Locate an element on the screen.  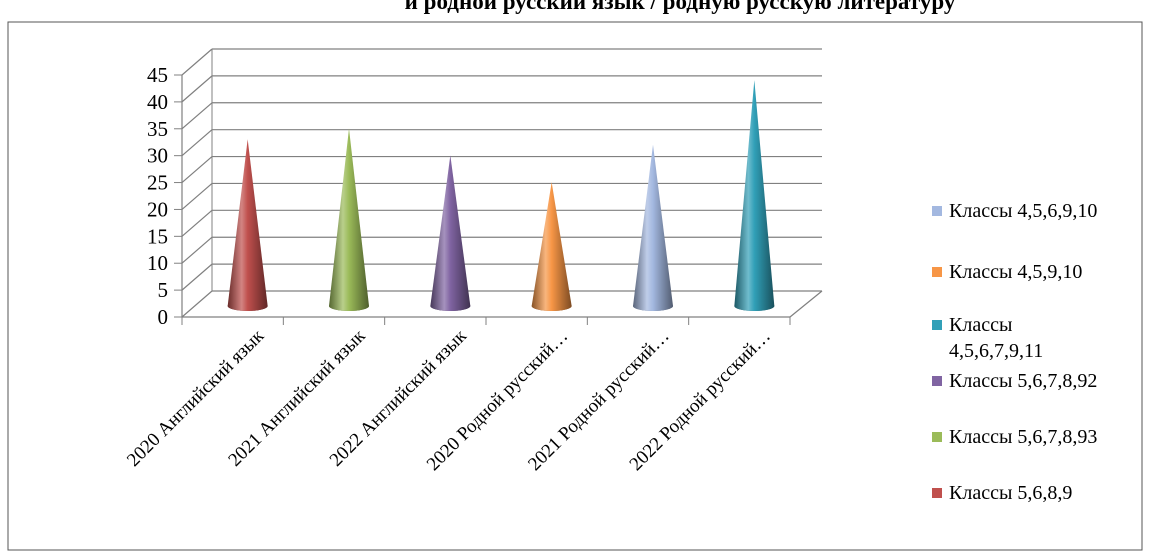
legend-label: Классы 4,5,9,10 is located at coordinates (1016, 272).